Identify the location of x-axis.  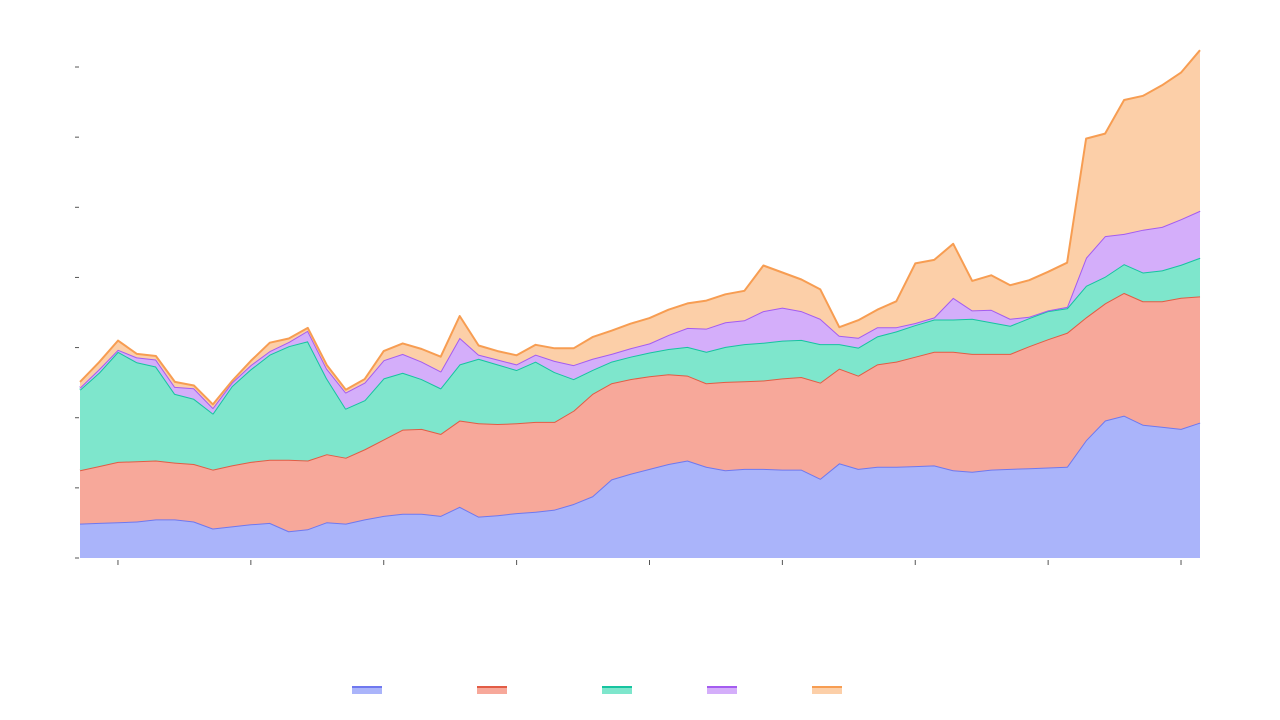
(649, 562).